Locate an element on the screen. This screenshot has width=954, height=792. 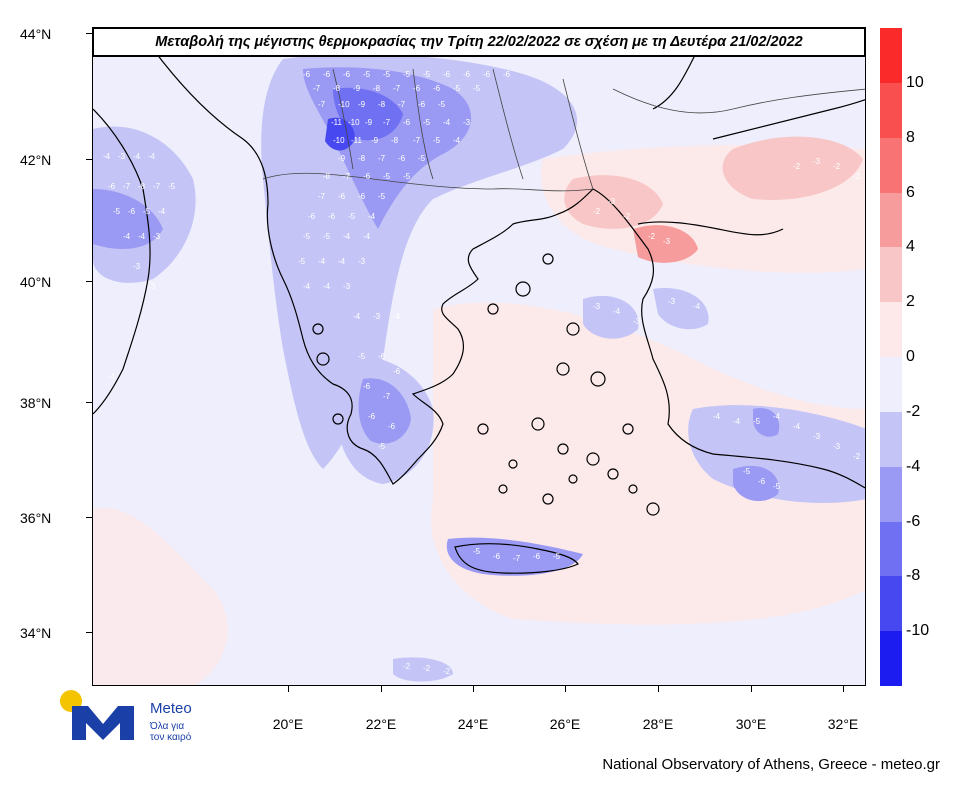
lon-label-26: 26°E is located at coordinates (565, 724).